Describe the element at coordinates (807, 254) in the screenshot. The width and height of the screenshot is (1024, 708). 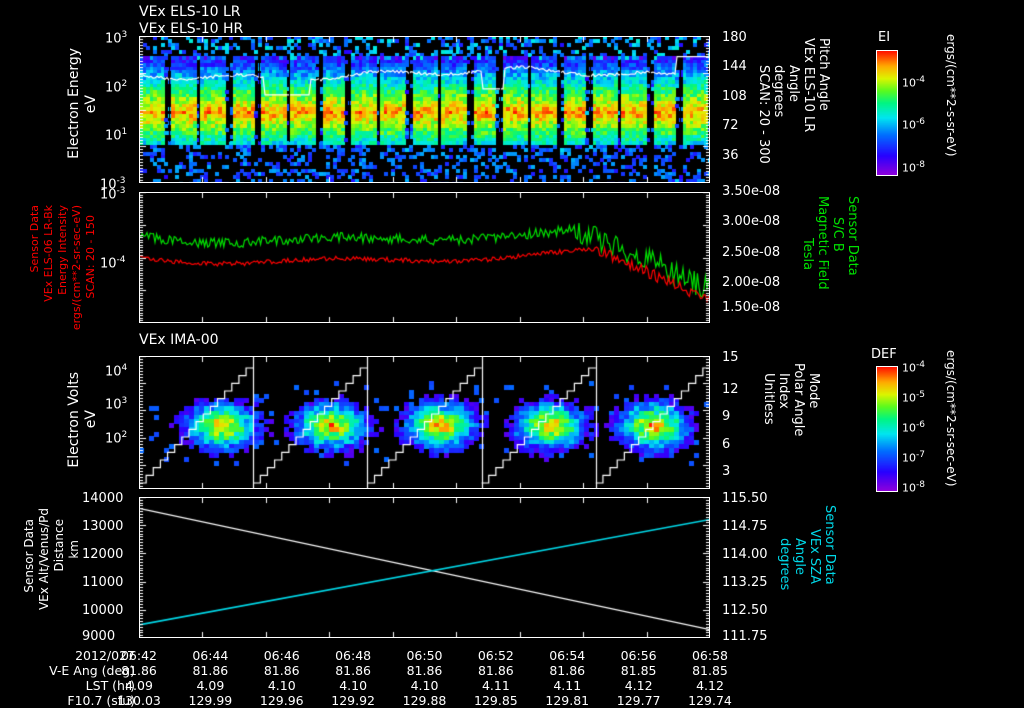
I see `panel2-rlabel-4: Tesla` at that location.